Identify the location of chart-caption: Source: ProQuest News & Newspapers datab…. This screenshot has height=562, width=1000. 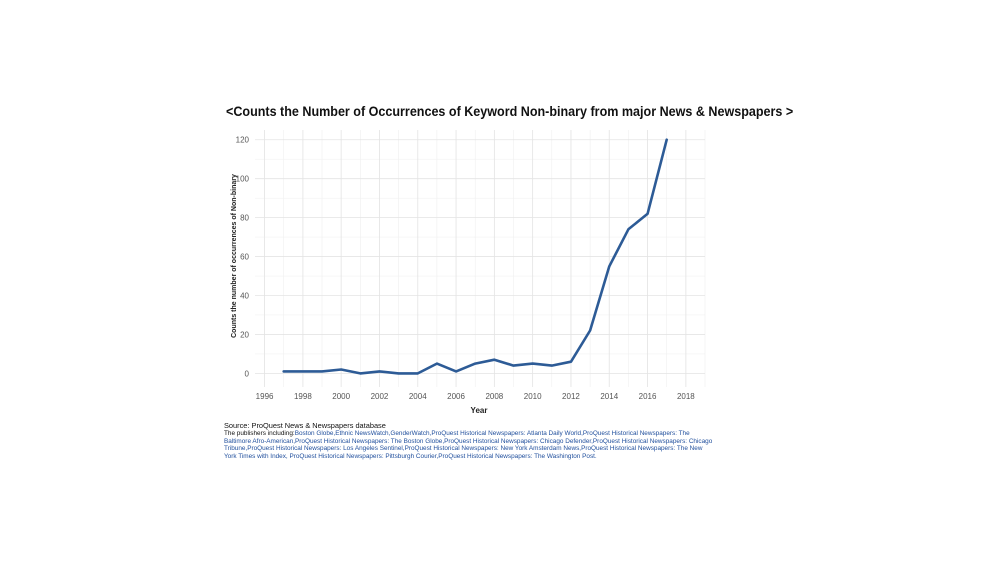
(469, 441).